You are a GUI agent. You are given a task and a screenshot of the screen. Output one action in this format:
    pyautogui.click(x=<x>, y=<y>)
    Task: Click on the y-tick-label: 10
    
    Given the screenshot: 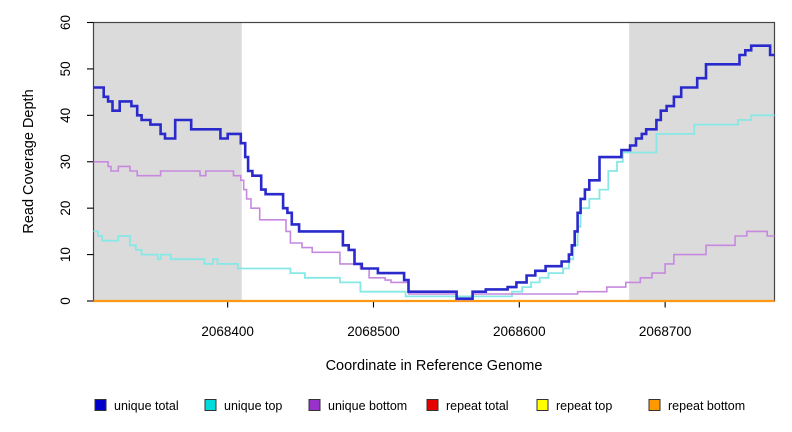 What is the action you would take?
    pyautogui.click(x=65, y=254)
    